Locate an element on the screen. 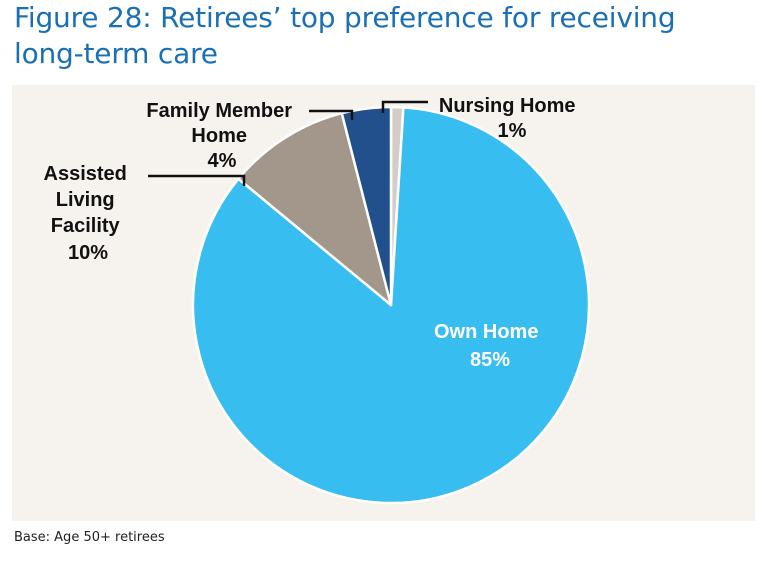 The height and width of the screenshot is (562, 781). label-own-home-value: 85% is located at coordinates (490, 360).